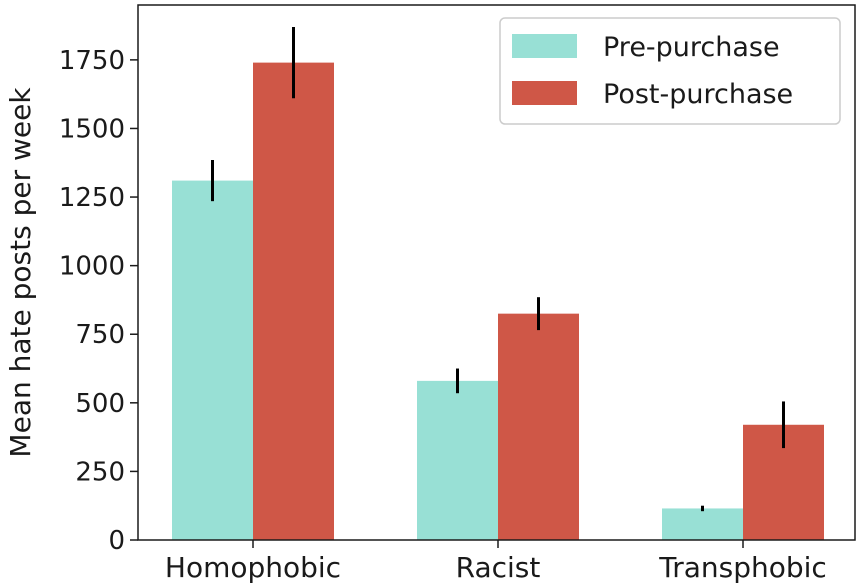 The image size is (860, 587). I want to click on bar-post-purchase-racist, so click(538, 426).